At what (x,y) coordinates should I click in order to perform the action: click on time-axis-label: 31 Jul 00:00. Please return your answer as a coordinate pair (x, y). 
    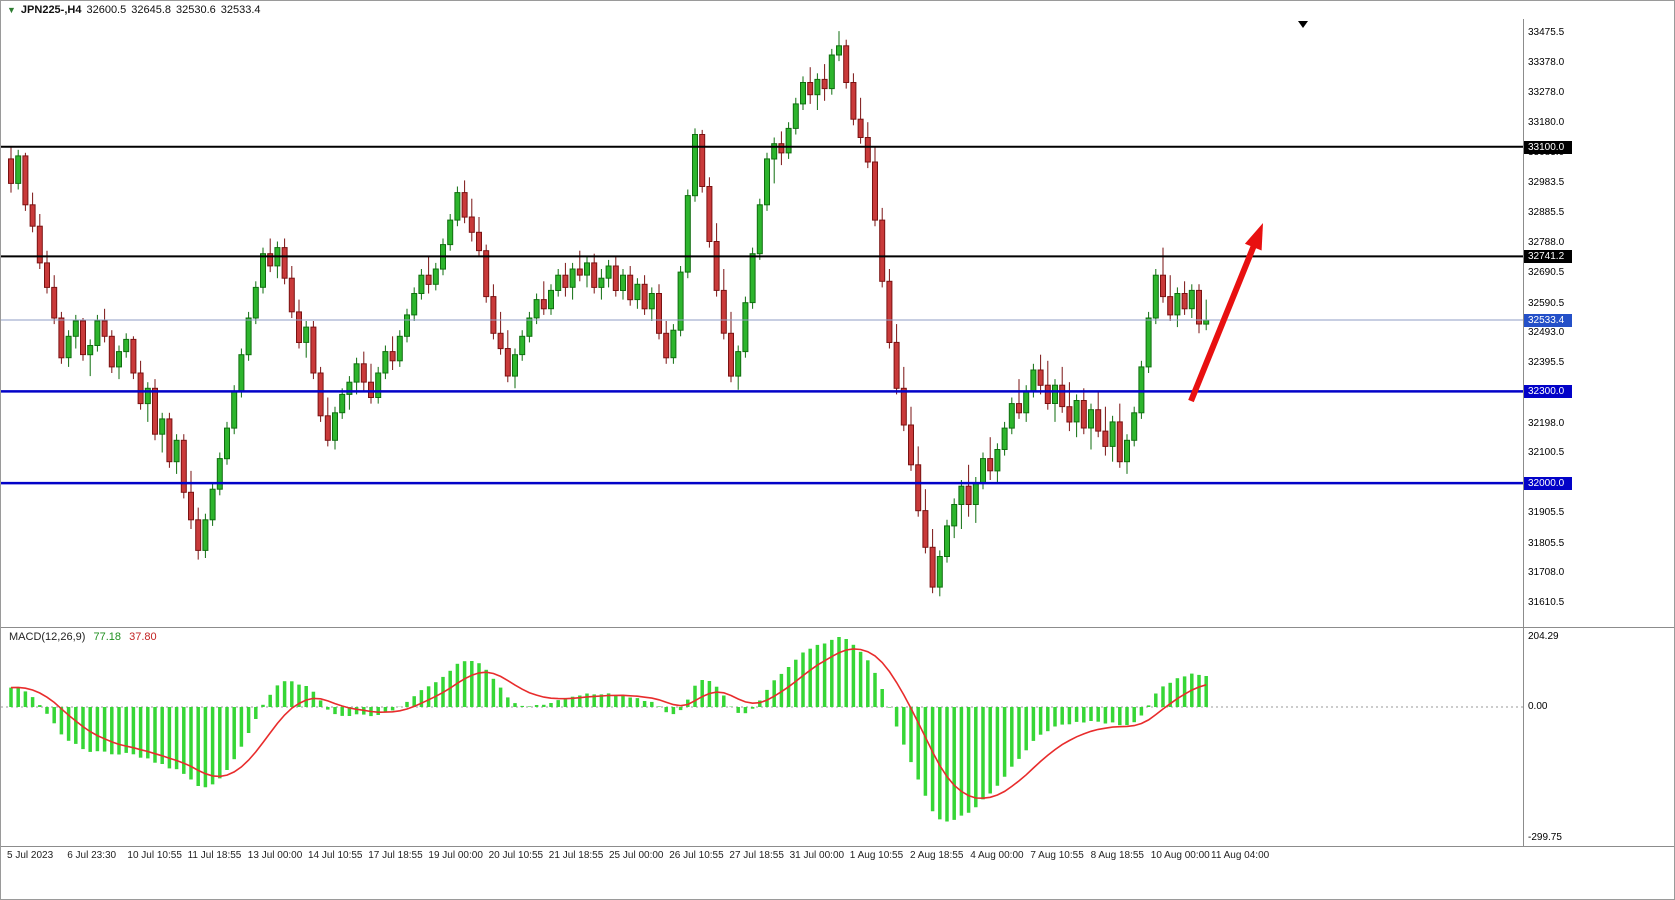
    Looking at the image, I should click on (817, 855).